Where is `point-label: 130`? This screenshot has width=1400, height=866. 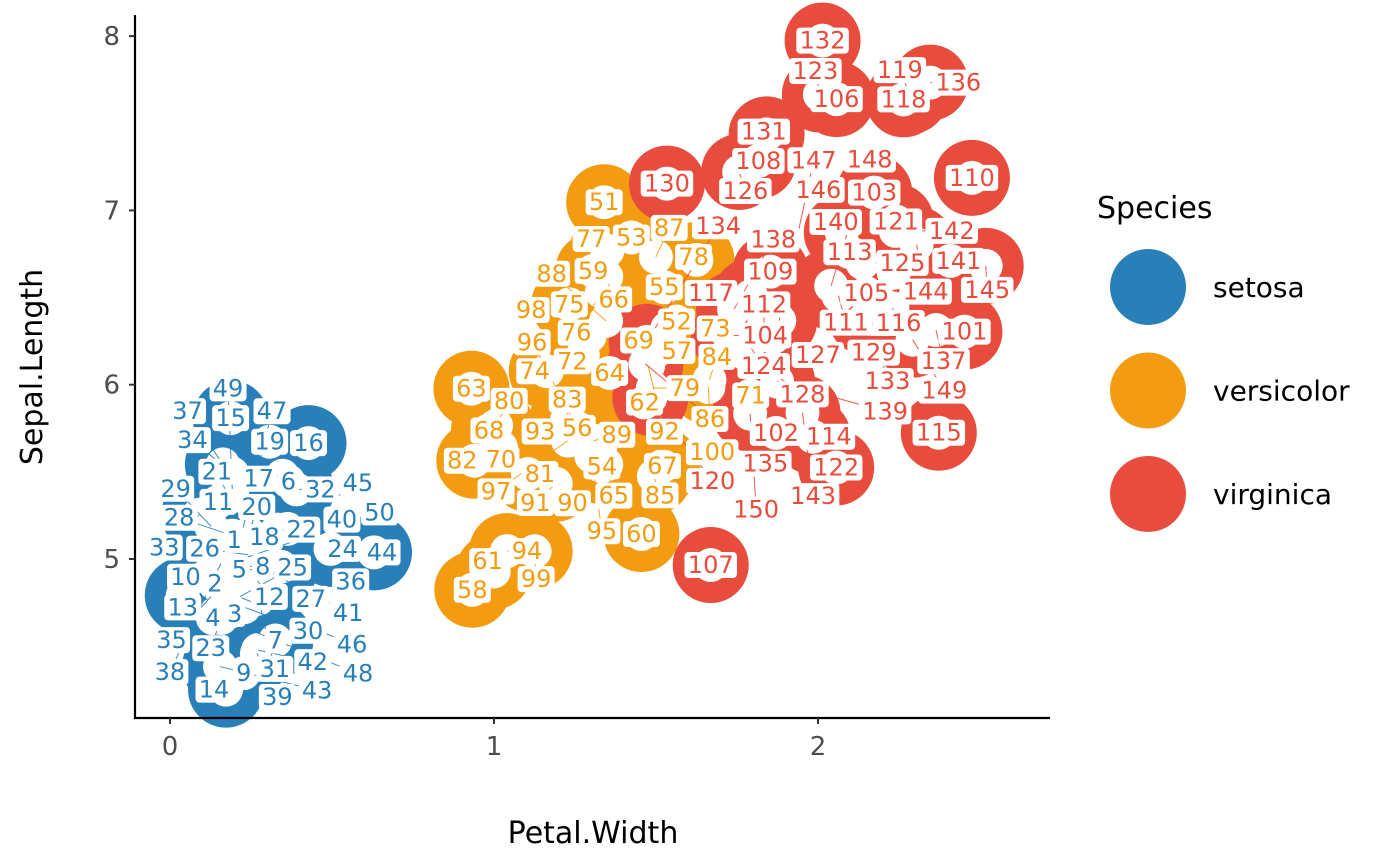 point-label: 130 is located at coordinates (667, 184).